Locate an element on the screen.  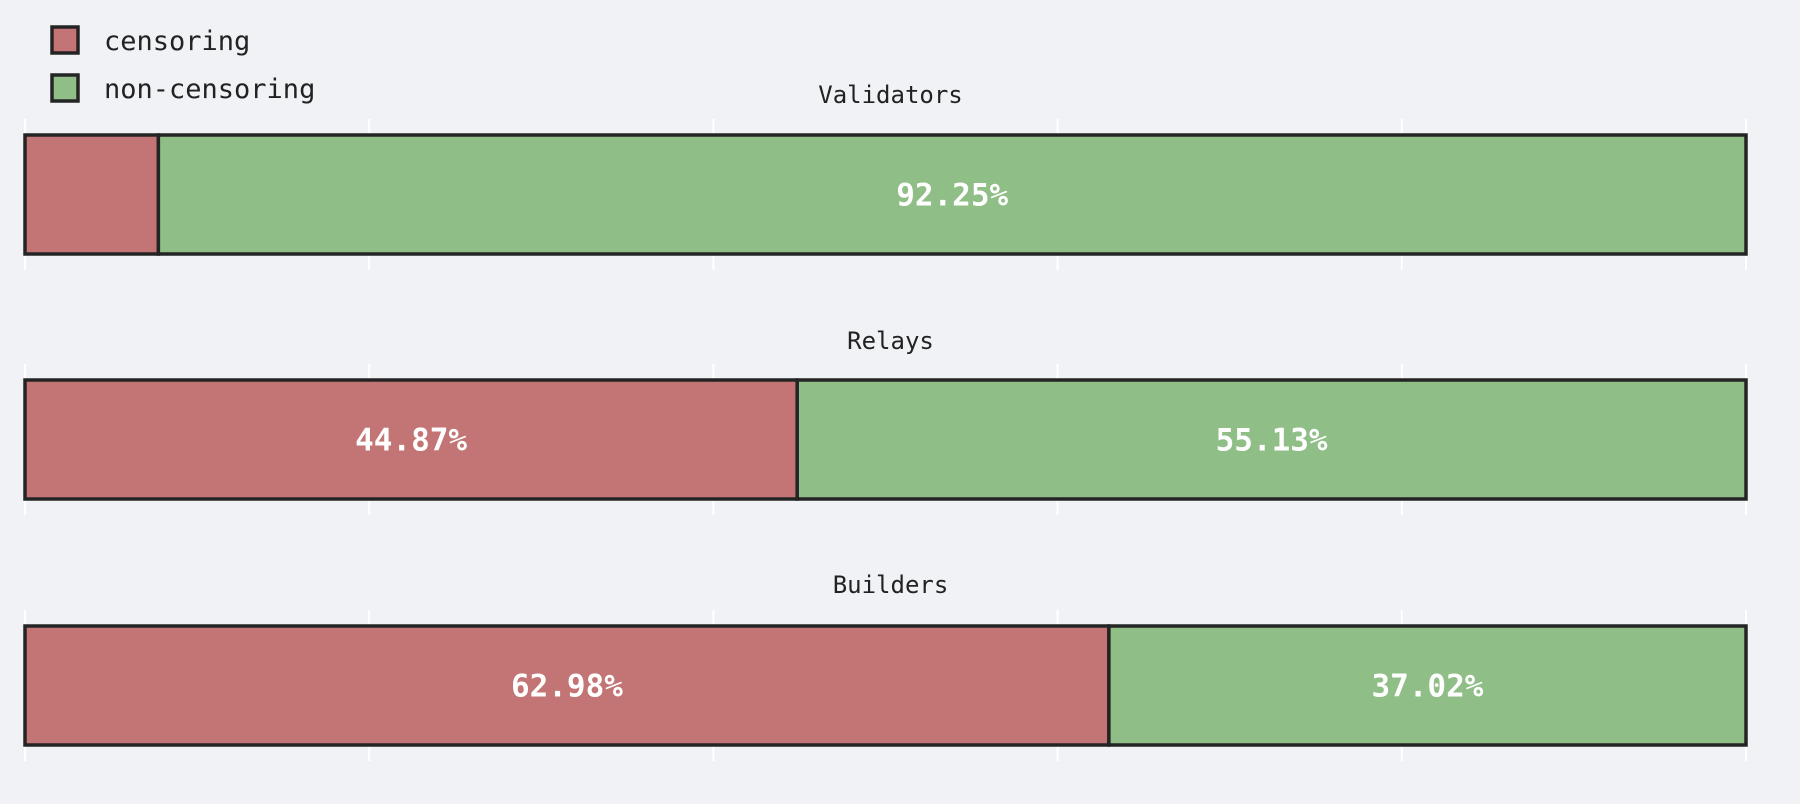
bar-value-label: 62.98% is located at coordinates (567, 687).